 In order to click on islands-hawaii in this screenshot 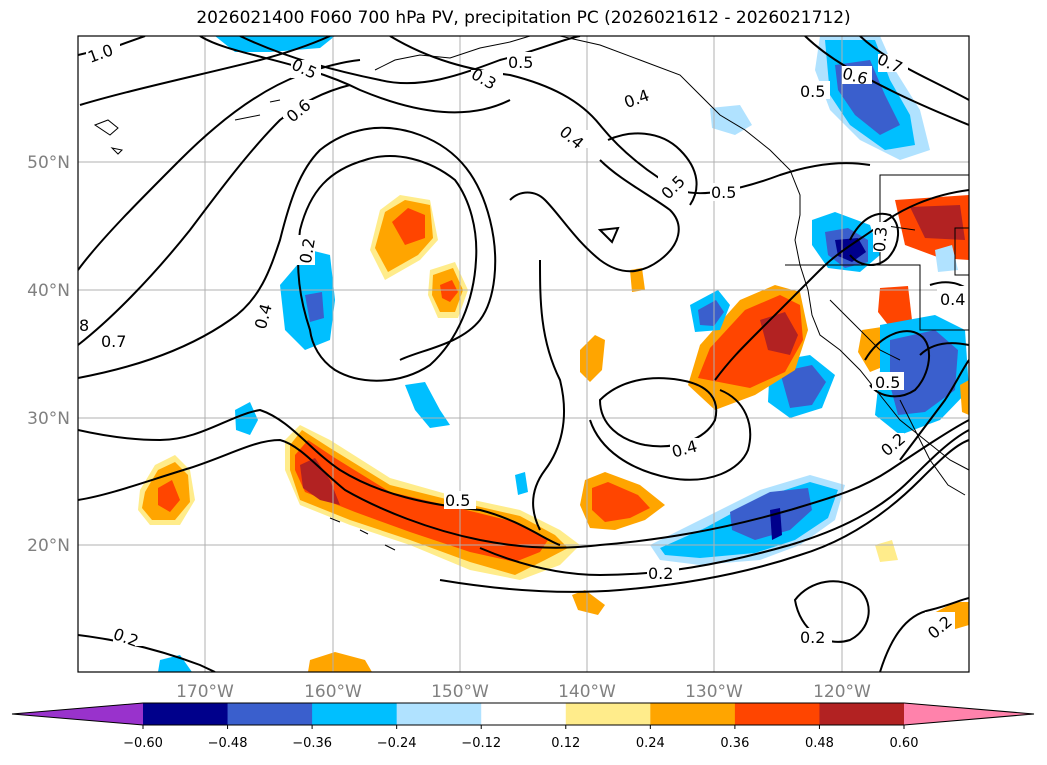, I will do `click(362, 534)`.